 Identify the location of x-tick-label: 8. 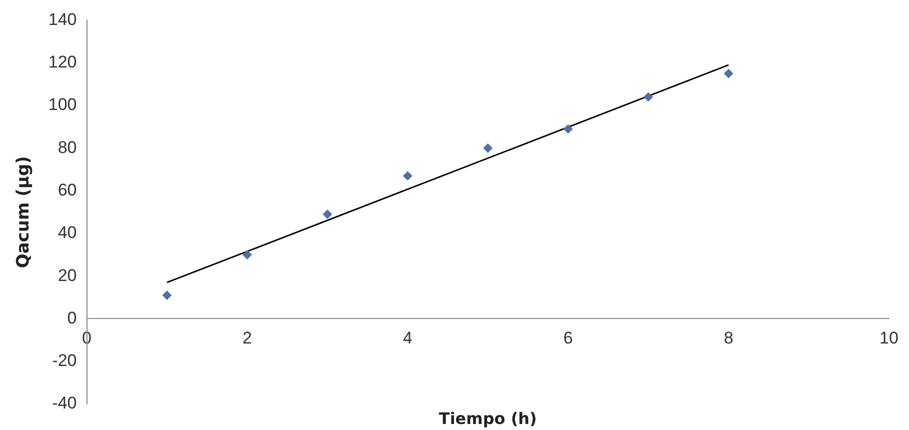
(729, 338).